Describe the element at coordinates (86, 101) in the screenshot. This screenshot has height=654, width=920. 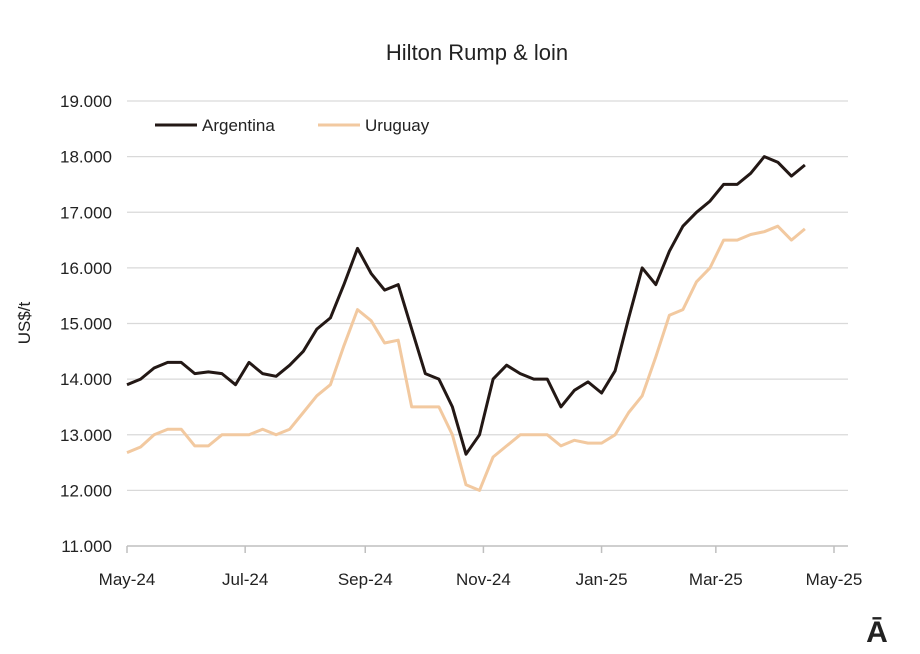
I see `y-tick-label: 19.000` at that location.